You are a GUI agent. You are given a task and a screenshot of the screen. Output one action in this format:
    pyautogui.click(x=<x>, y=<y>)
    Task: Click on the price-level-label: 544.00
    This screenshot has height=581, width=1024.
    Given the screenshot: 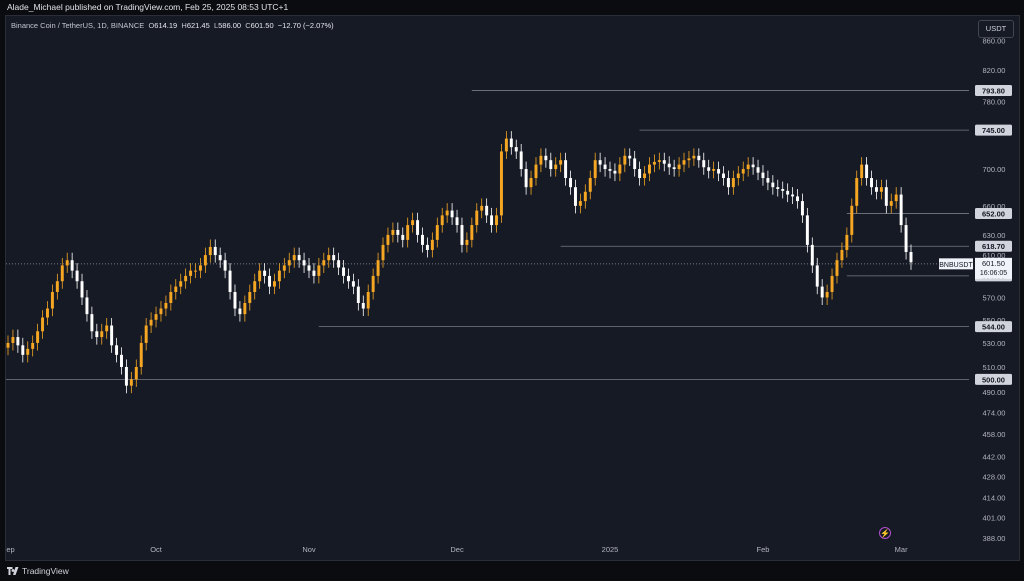 What is the action you would take?
    pyautogui.click(x=993, y=327)
    